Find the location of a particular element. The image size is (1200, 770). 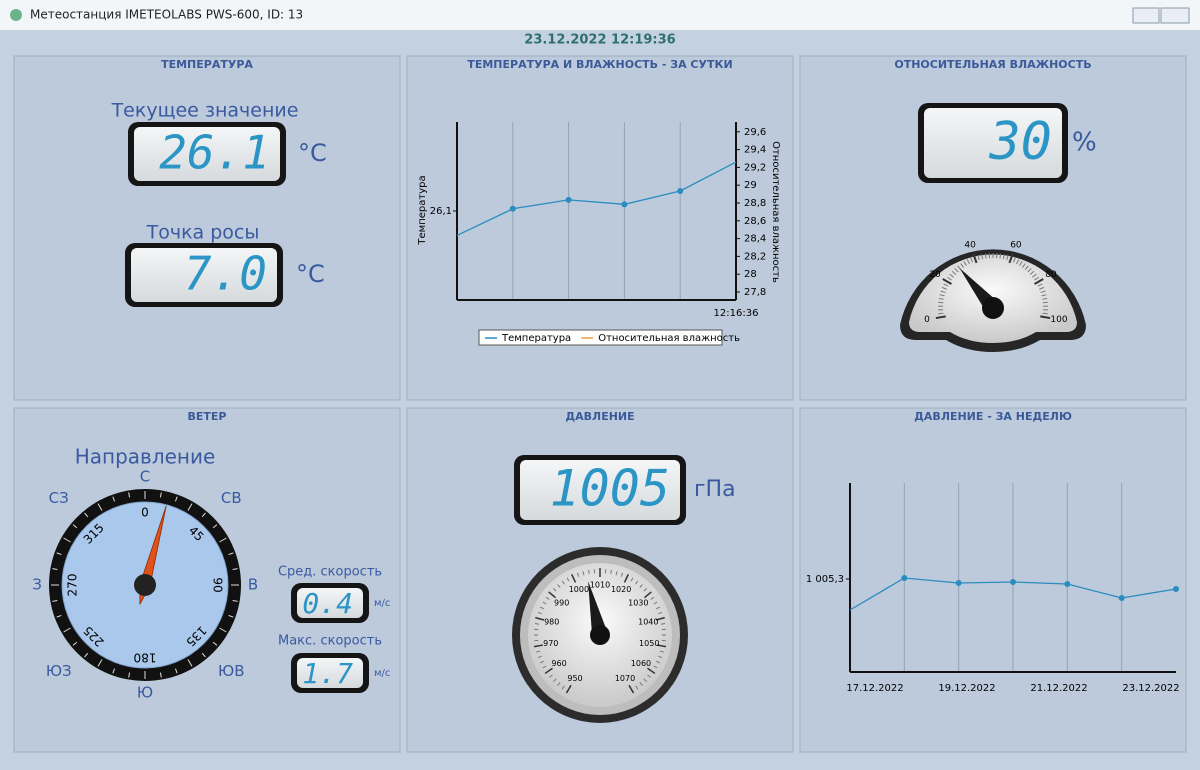

compass-degree: 90 is located at coordinates (218, 584).